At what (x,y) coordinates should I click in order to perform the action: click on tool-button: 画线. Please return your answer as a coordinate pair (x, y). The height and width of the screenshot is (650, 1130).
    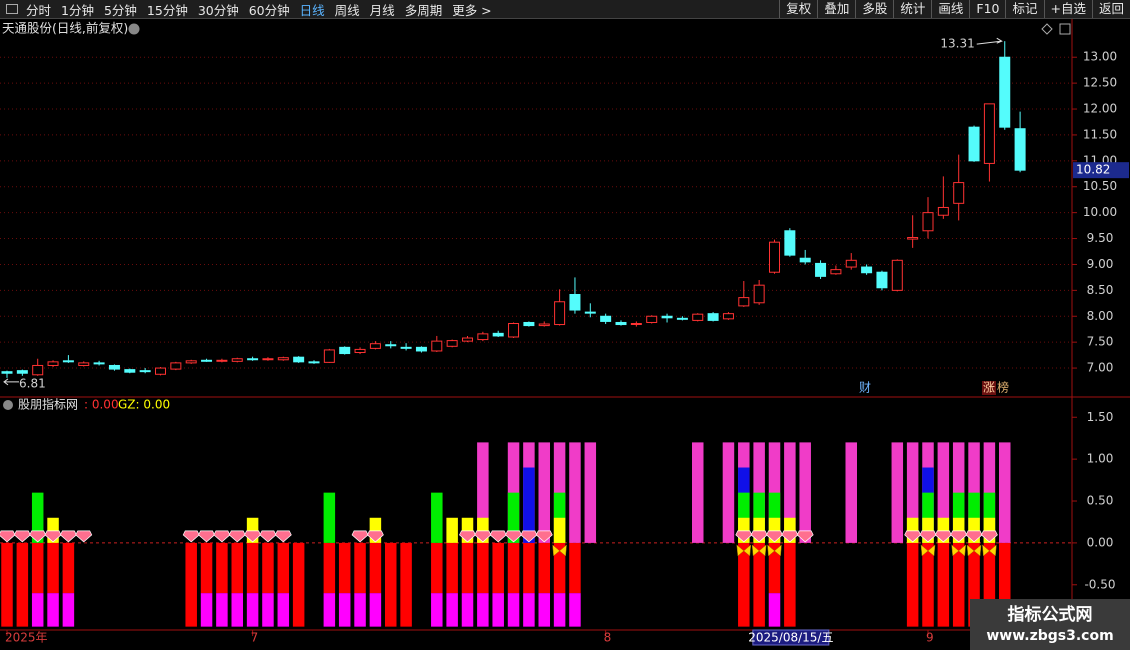
    Looking at the image, I should click on (950, 9).